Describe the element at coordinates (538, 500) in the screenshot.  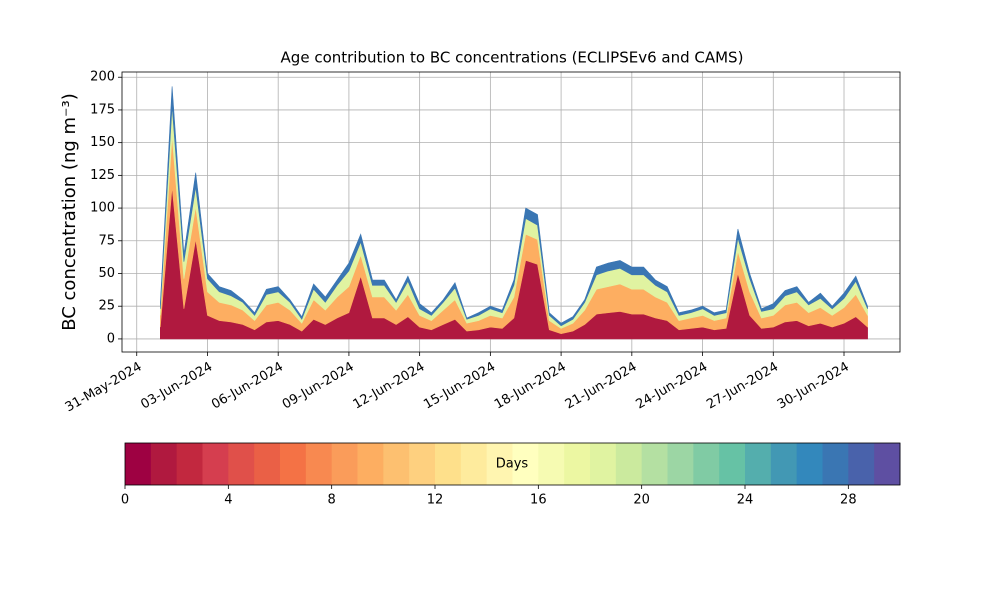
I see `colorbar-tick-label: 16` at that location.